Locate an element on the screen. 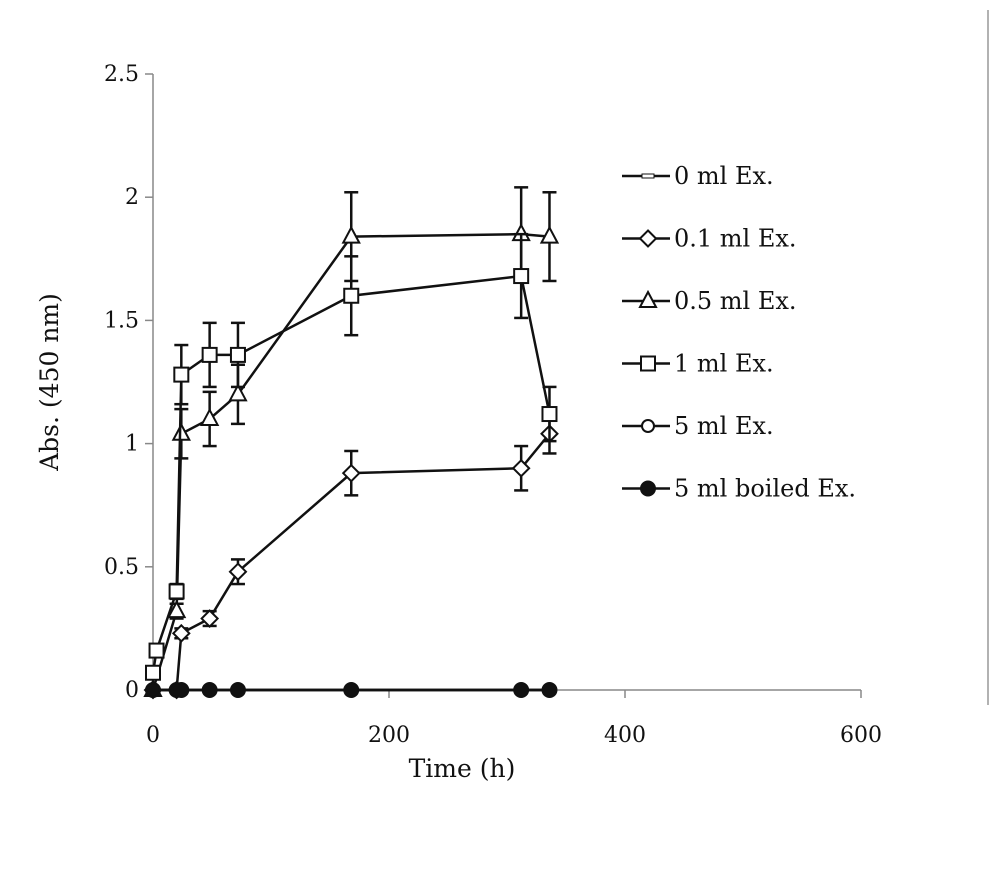  y-tick-label: 0 is located at coordinates (132, 690).